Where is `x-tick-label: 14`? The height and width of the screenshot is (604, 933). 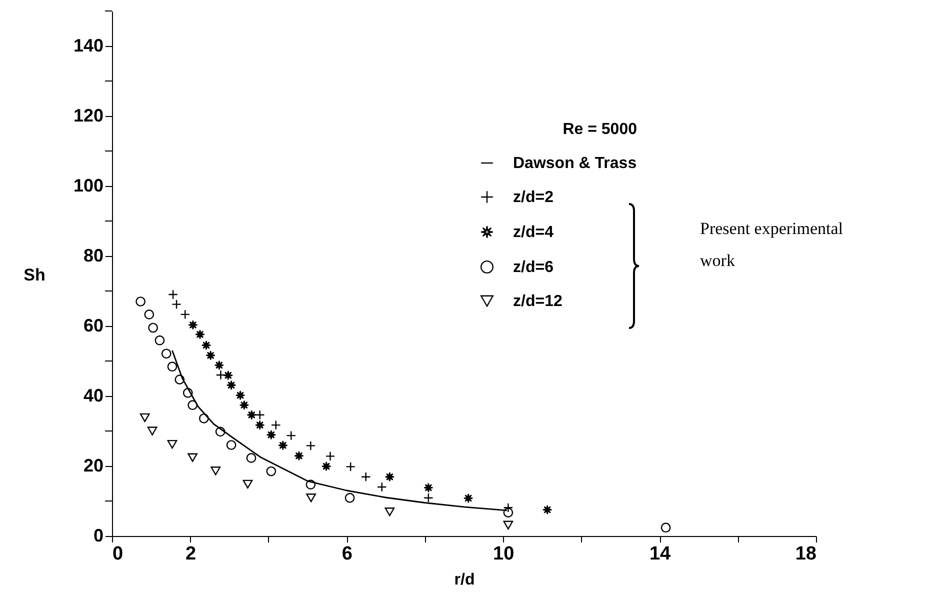 x-tick-label: 14 is located at coordinates (660, 554).